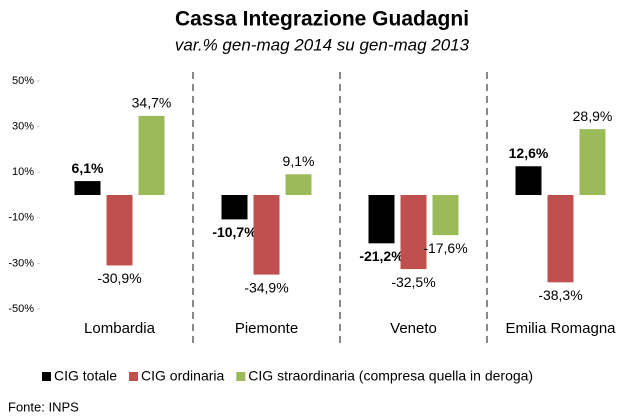 Image resolution: width=627 pixels, height=419 pixels. What do you see at coordinates (43, 406) in the screenshot?
I see `source: Fonte: INPS` at bounding box center [43, 406].